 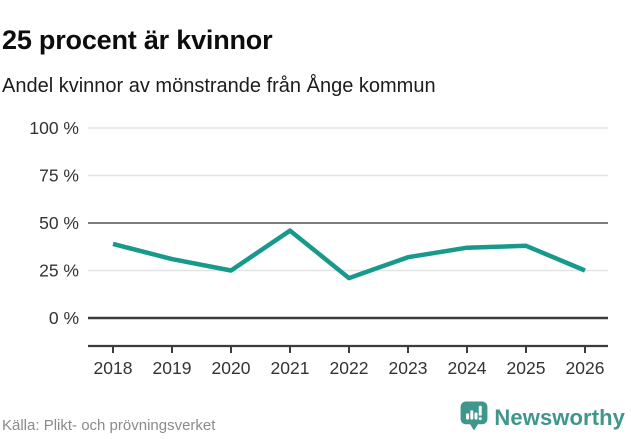 What do you see at coordinates (349, 368) in the screenshot?
I see `x-tick-label-2022: 2022` at bounding box center [349, 368].